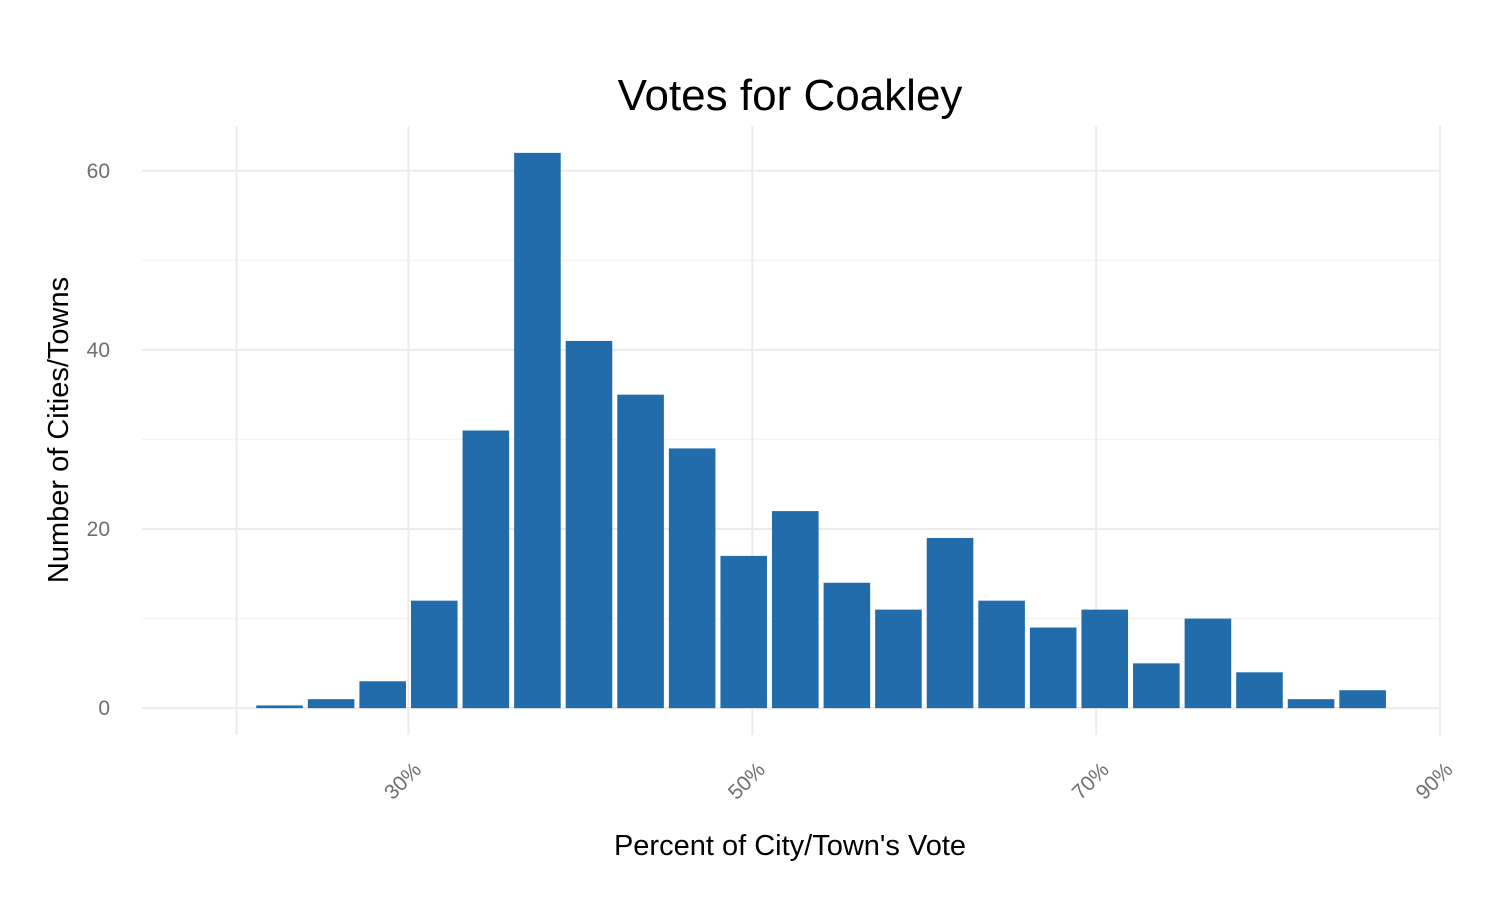  What do you see at coordinates (790, 95) in the screenshot?
I see `chart-title: Votes for Coakley` at bounding box center [790, 95].